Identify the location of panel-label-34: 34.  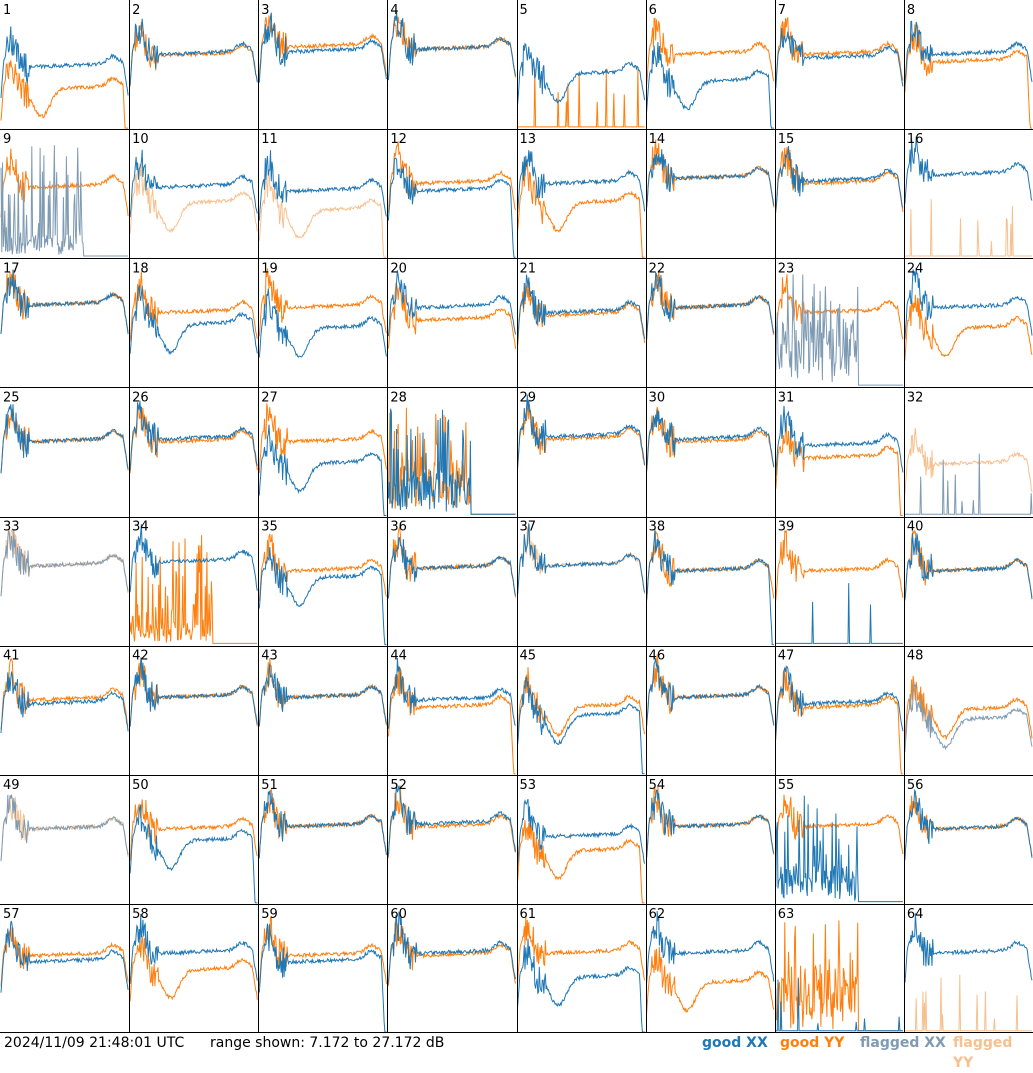
(140, 527).